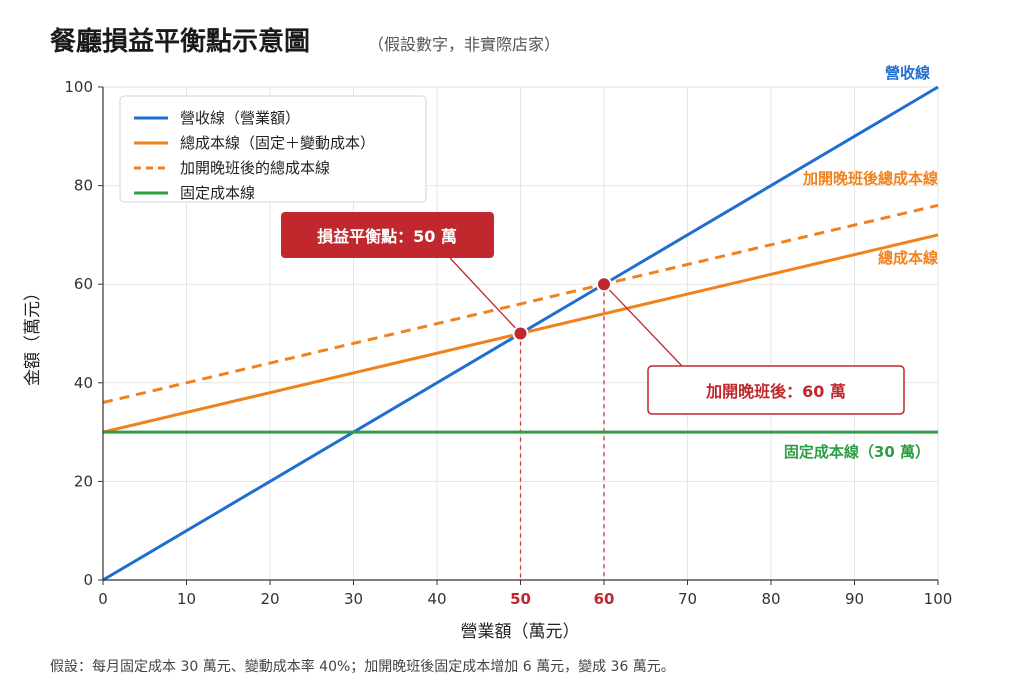 The width and height of the screenshot is (1024, 700). Describe the element at coordinates (83, 186) in the screenshot. I see `y-tick-label: 80` at that location.